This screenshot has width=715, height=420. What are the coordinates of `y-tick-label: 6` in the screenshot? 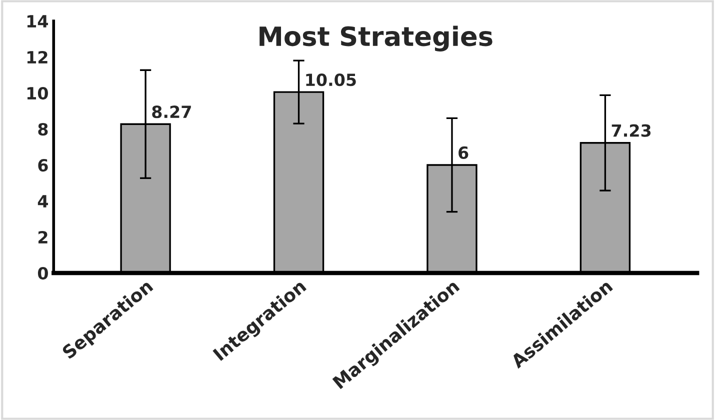 It's located at (43, 165).